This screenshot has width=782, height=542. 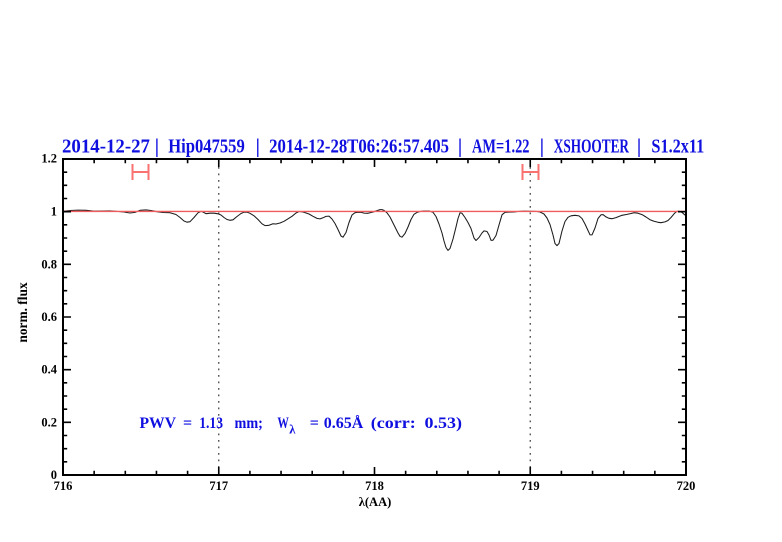 I want to click on svg-text: 716, so click(x=63, y=486).